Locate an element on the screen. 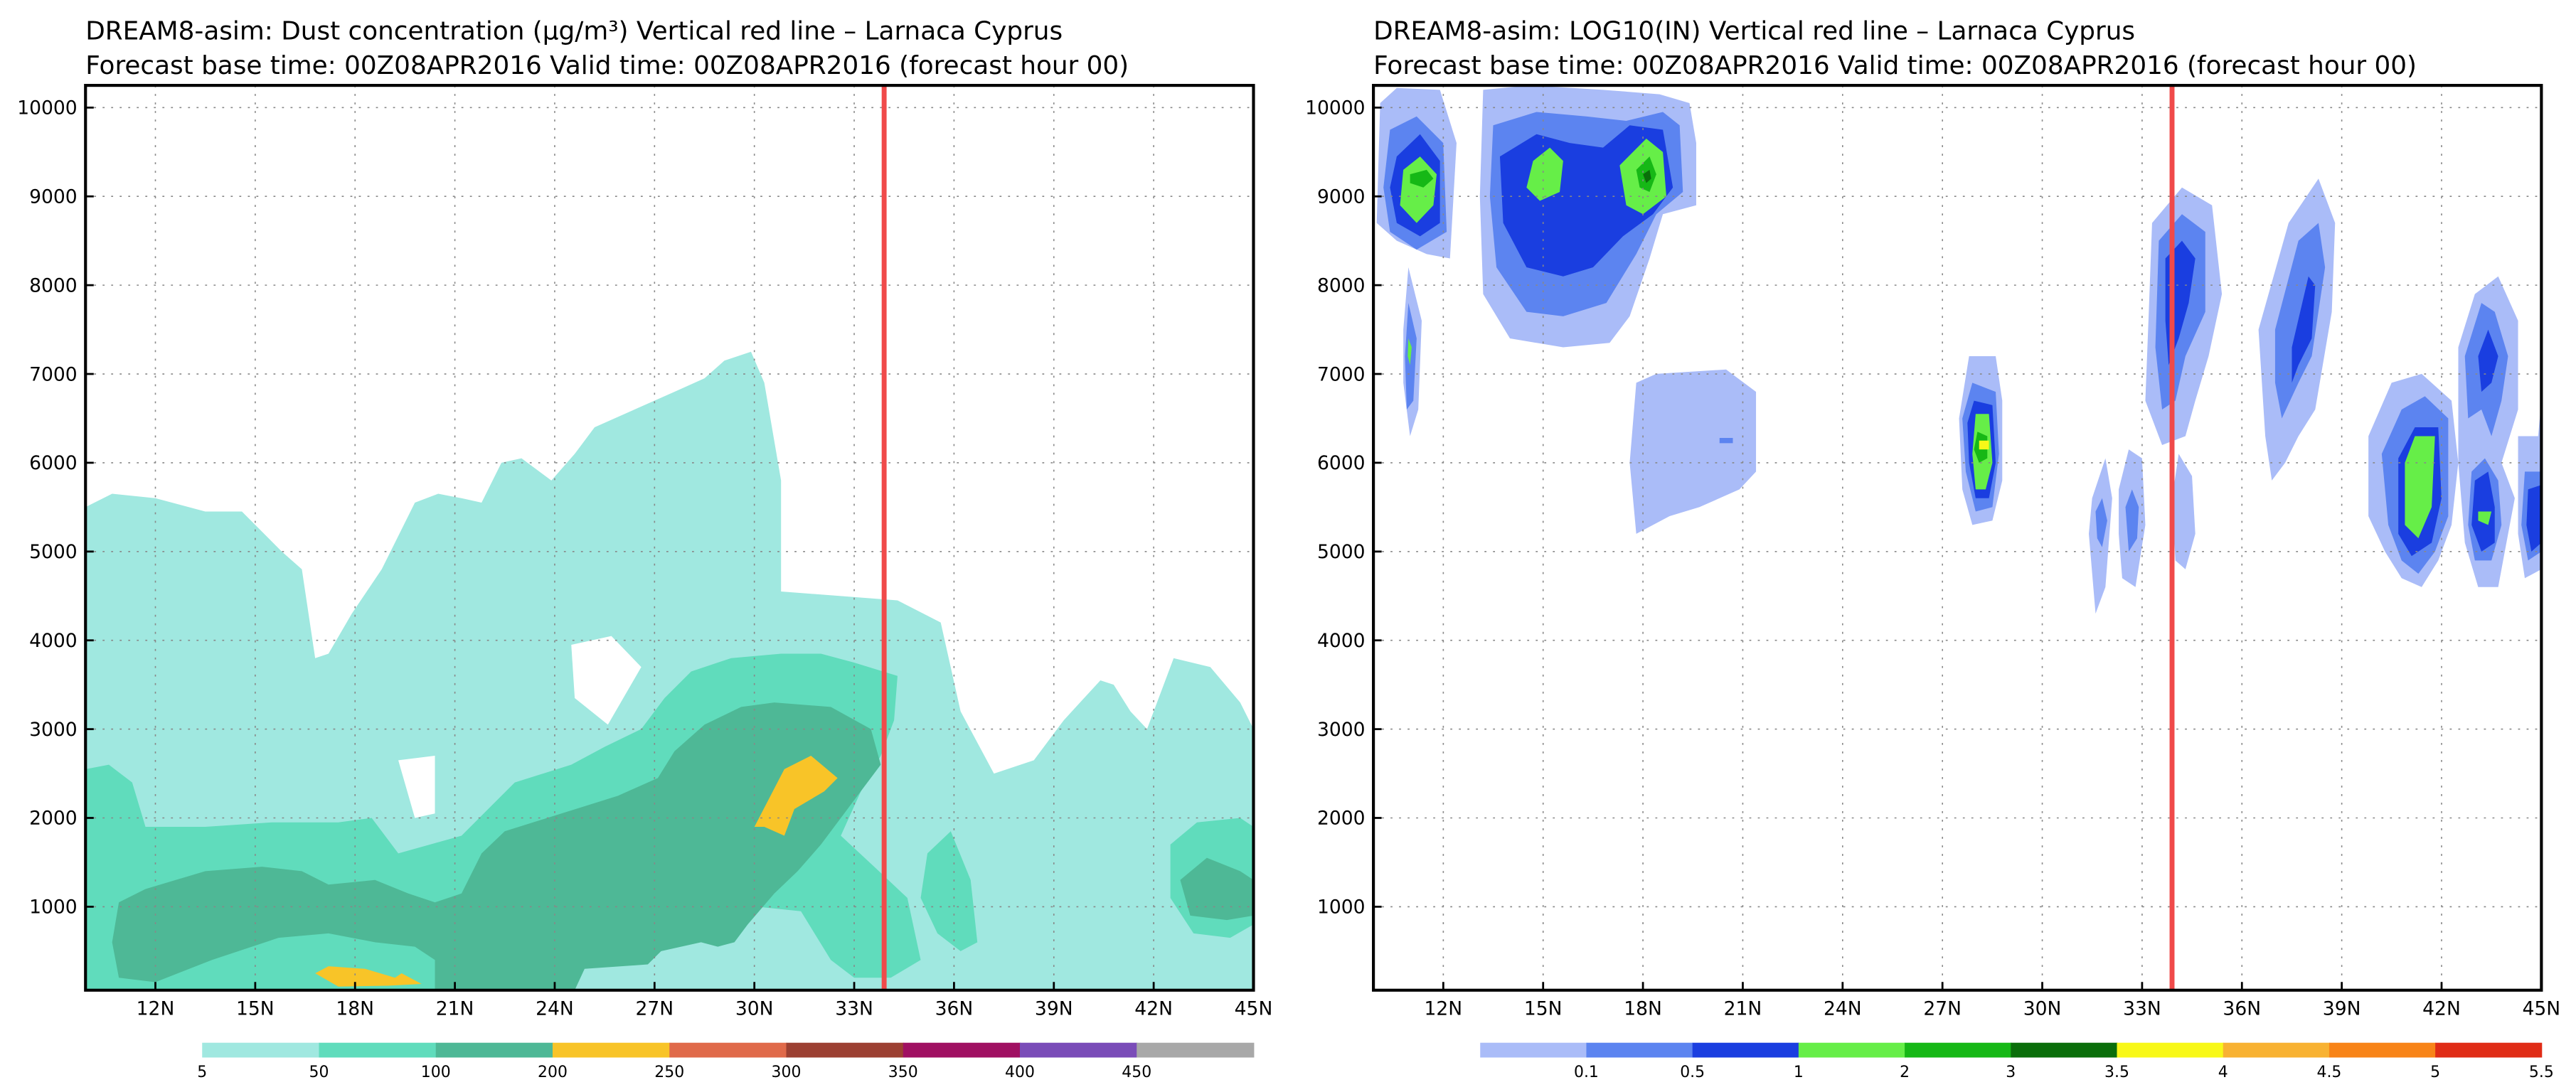 The image size is (2576, 1092). left-y-tick-label-2: 3000 is located at coordinates (53, 730).